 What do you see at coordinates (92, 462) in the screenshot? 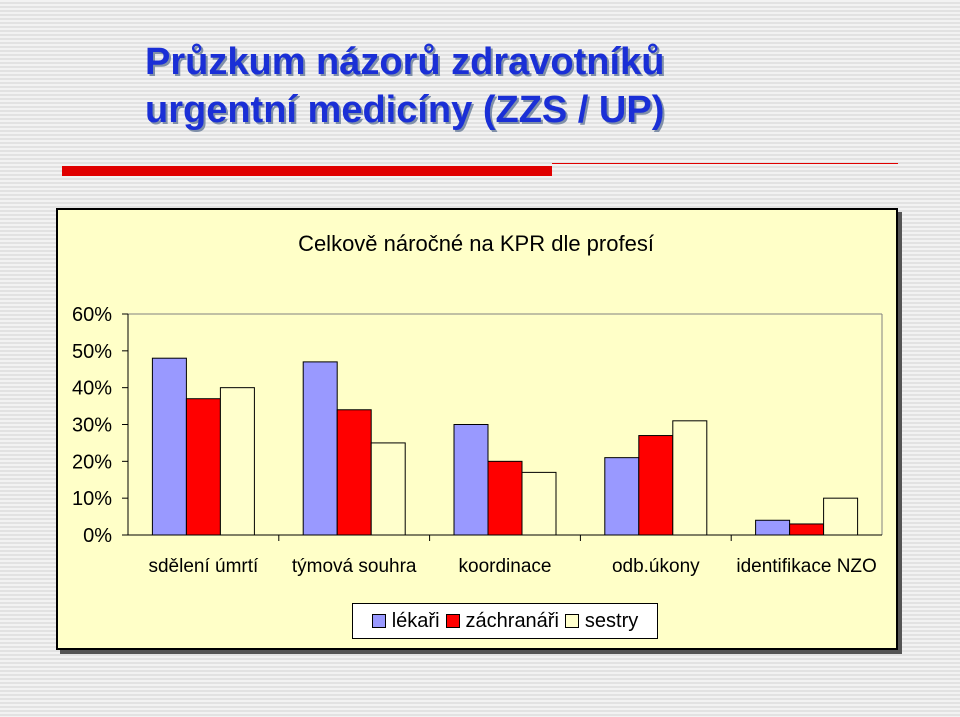
I see `y-tick-label: 20%` at bounding box center [92, 462].